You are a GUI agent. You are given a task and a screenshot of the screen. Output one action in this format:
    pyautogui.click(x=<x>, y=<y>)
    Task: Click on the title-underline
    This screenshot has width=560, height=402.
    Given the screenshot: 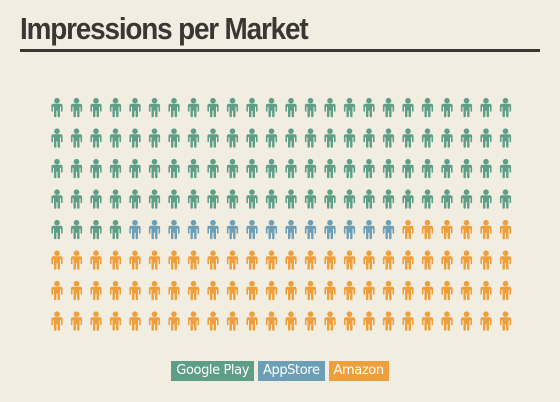 What is the action you would take?
    pyautogui.click(x=280, y=50)
    